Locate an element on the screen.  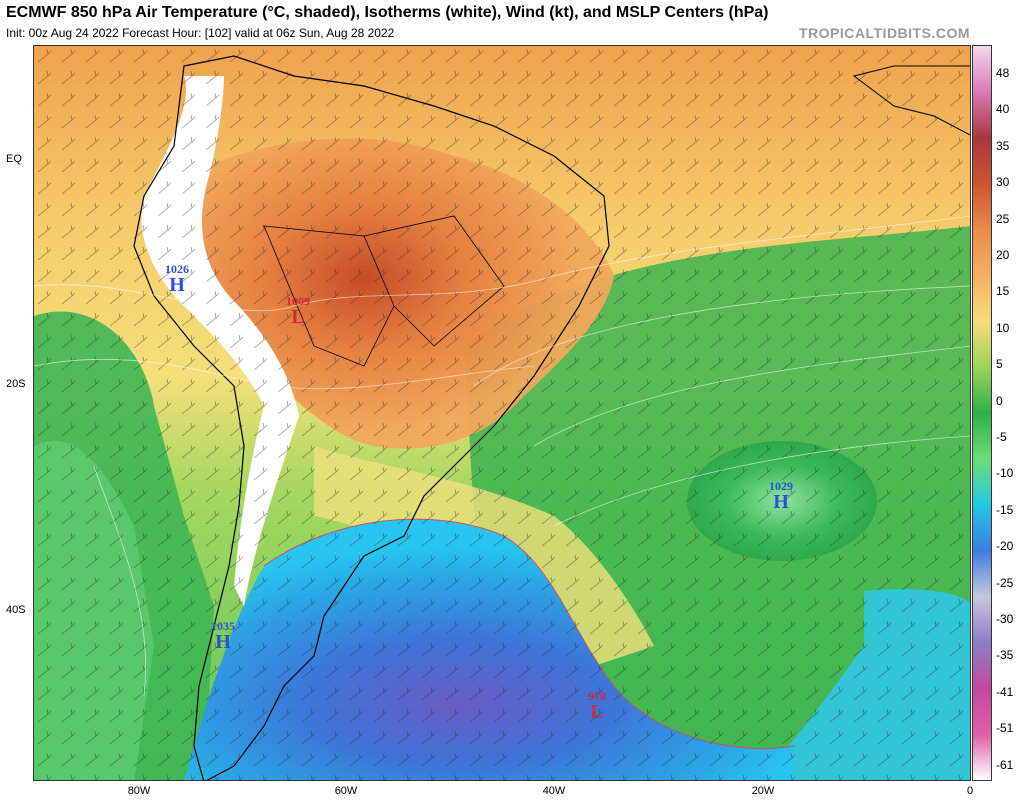
low-center-south-atlantic: 970 L is located at coordinates (597, 706).